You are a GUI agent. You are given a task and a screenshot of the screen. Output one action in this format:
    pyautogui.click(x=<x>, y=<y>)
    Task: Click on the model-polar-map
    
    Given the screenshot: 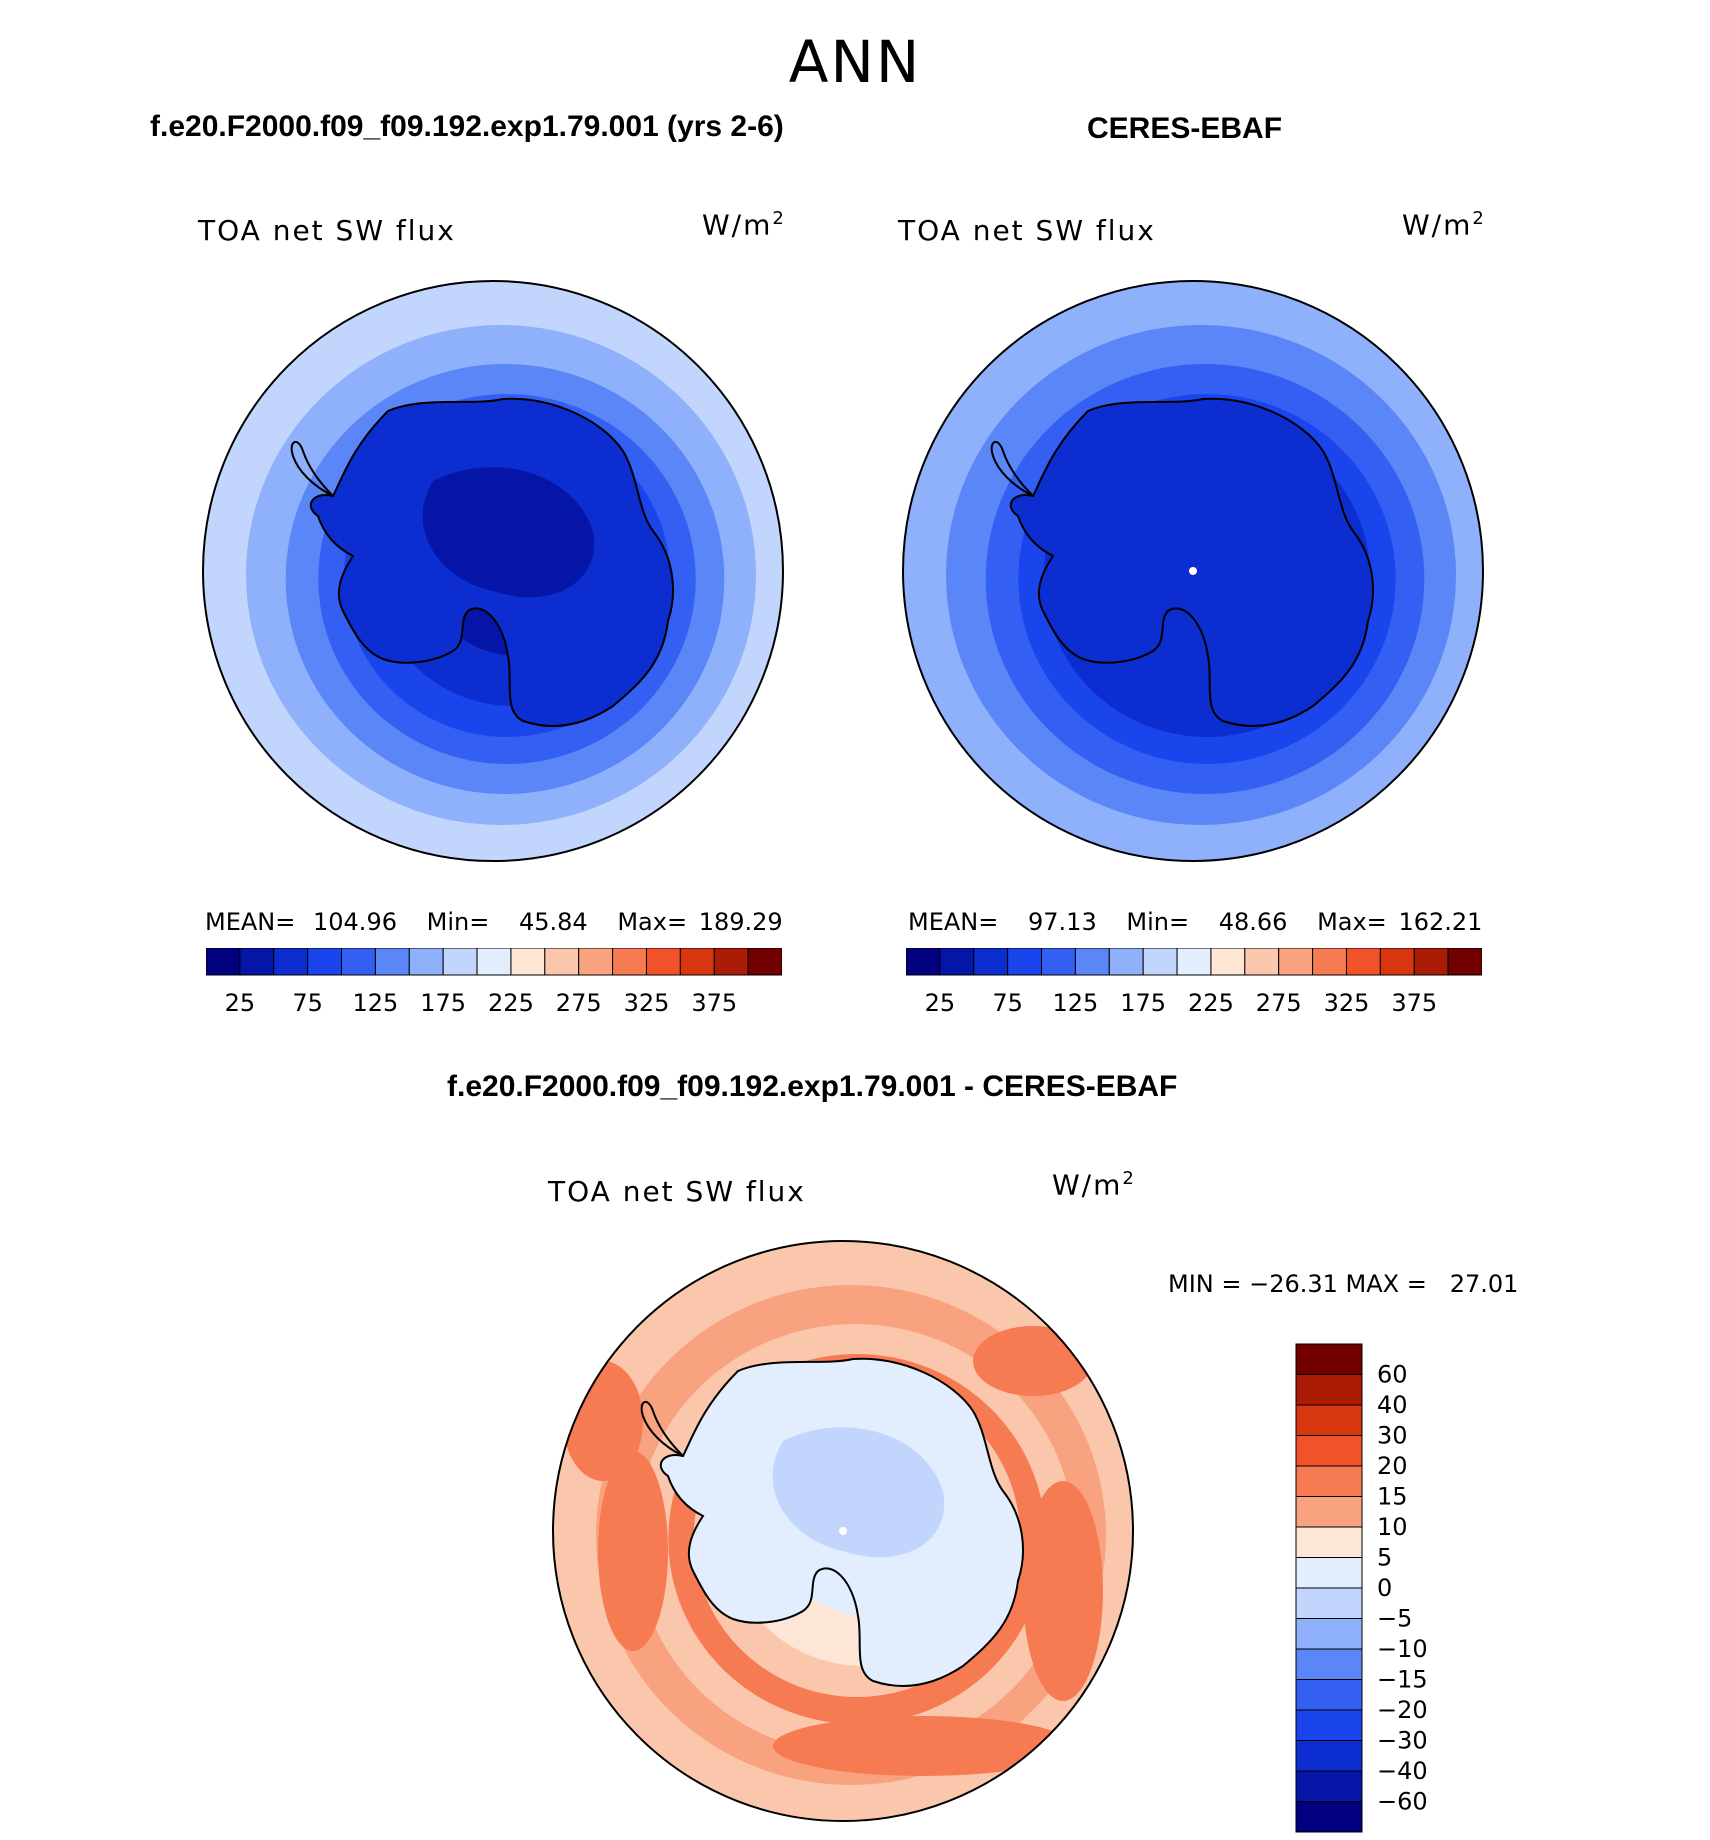 What is the action you would take?
    pyautogui.click(x=493, y=571)
    